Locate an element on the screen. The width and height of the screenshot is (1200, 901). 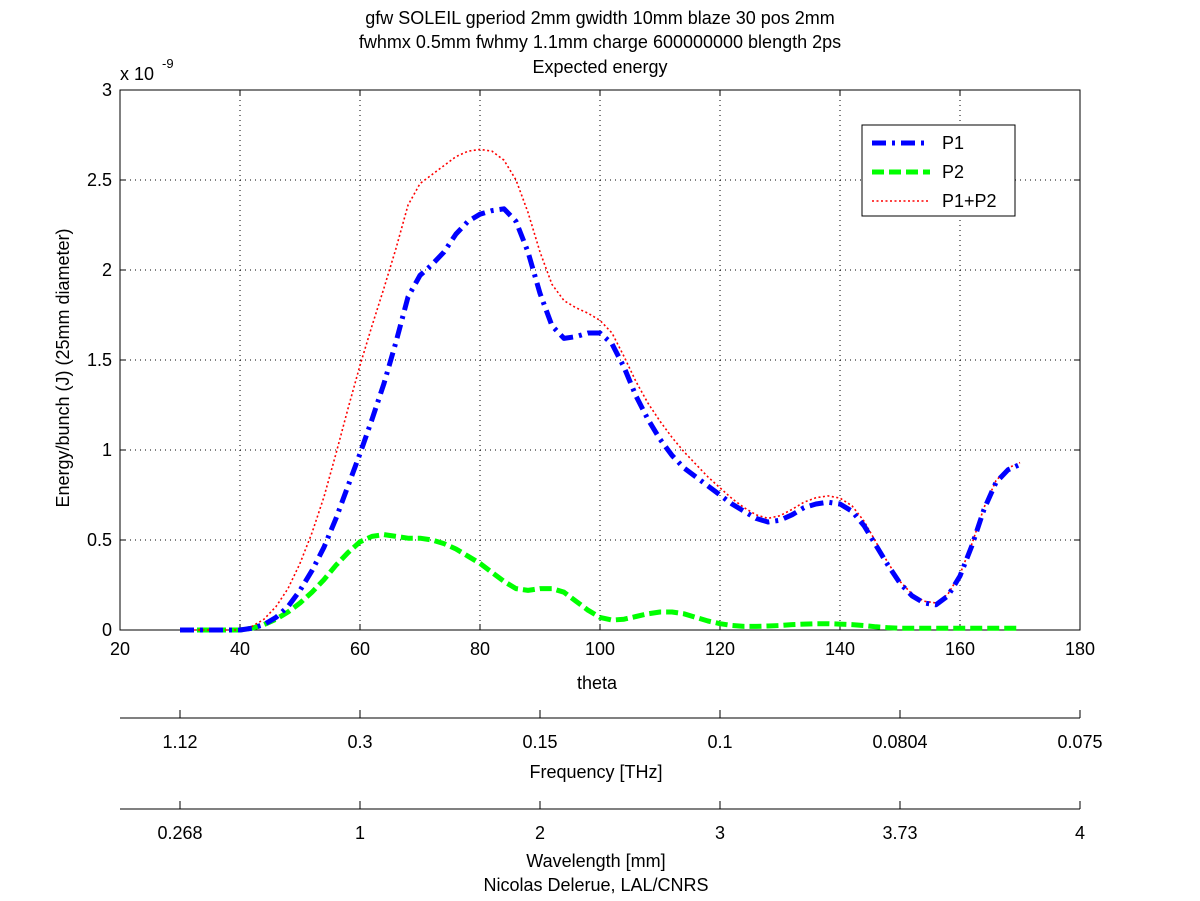
x-axis-label: theta is located at coordinates (597, 683).